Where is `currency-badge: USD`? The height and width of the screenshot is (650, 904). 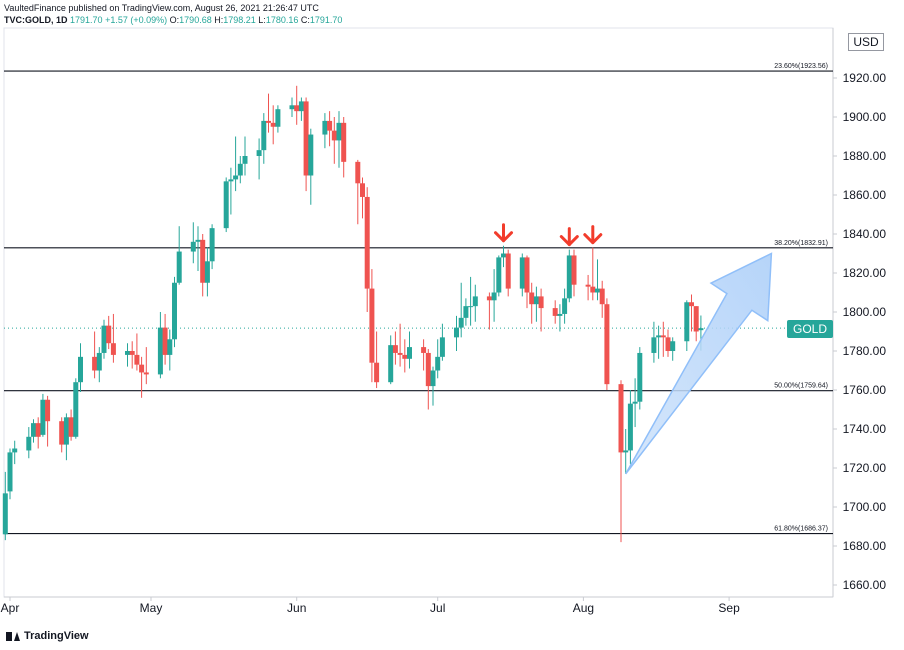 currency-badge: USD is located at coordinates (866, 42).